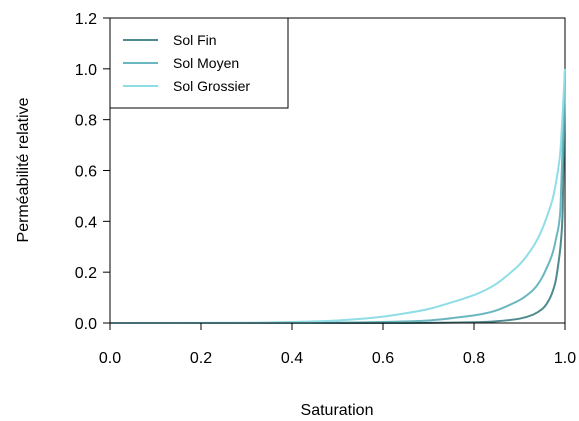 This screenshot has height=421, width=579. What do you see at coordinates (383, 358) in the screenshot?
I see `x-tick-label: 0.6` at bounding box center [383, 358].